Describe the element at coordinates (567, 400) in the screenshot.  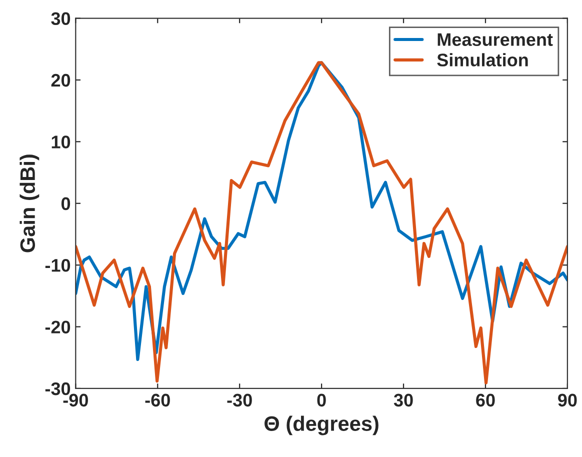
I see `x-tick-label: 90` at that location.